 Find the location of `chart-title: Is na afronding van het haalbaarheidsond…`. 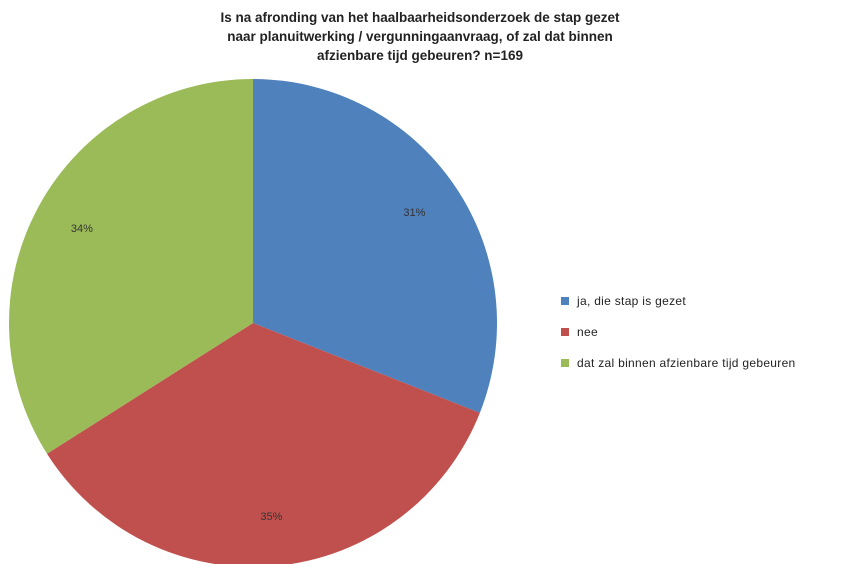

chart-title: Is na afronding van het haalbaarheidsond… is located at coordinates (420, 36).